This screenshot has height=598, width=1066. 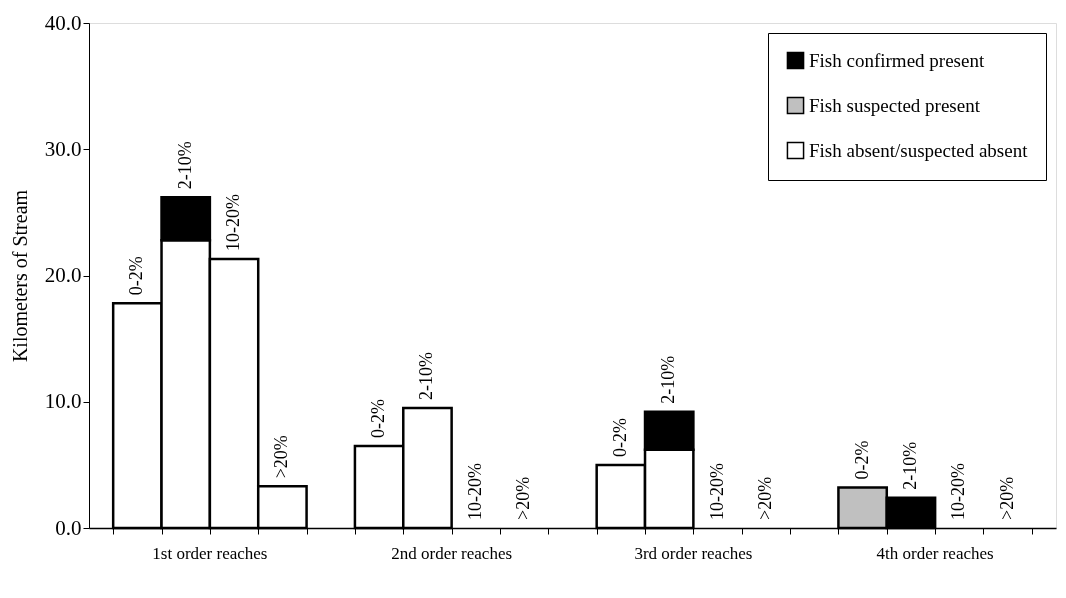 I want to click on legend-label: Fish absent/suspected absent, so click(x=919, y=150).